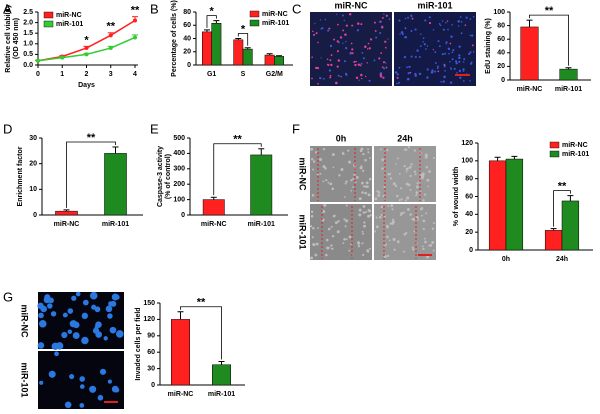 The width and height of the screenshot is (600, 414). I want to click on panel-letter: B, so click(154, 8).